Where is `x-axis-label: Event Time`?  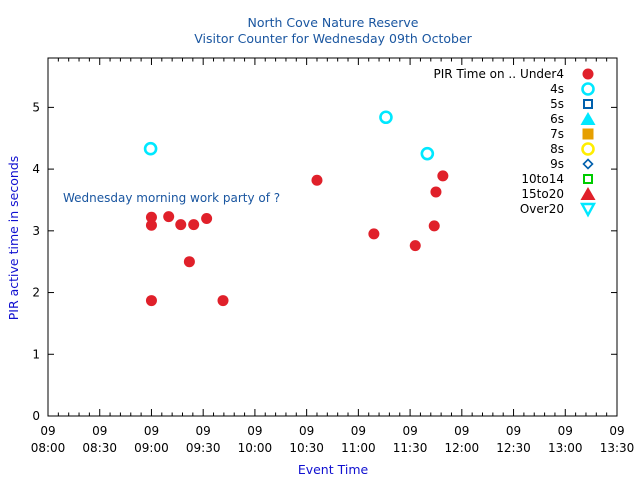
x-axis-label: Event Time is located at coordinates (333, 469).